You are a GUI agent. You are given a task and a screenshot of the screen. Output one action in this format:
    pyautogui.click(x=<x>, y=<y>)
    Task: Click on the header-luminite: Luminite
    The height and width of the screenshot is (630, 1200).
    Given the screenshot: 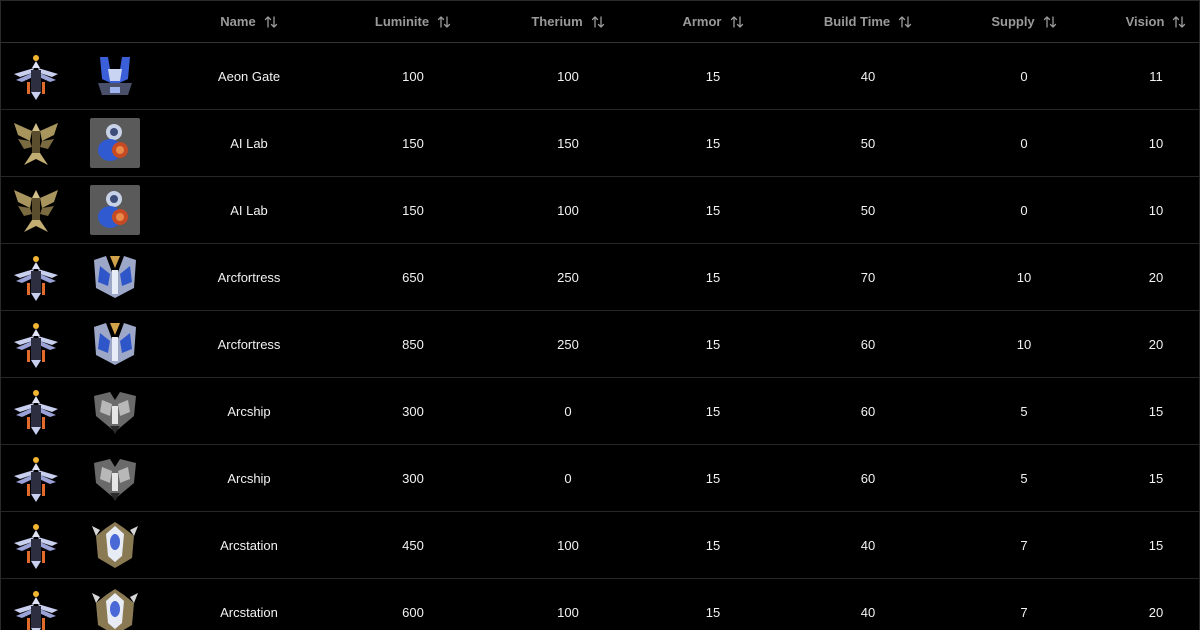 What is the action you would take?
    pyautogui.click(x=413, y=21)
    